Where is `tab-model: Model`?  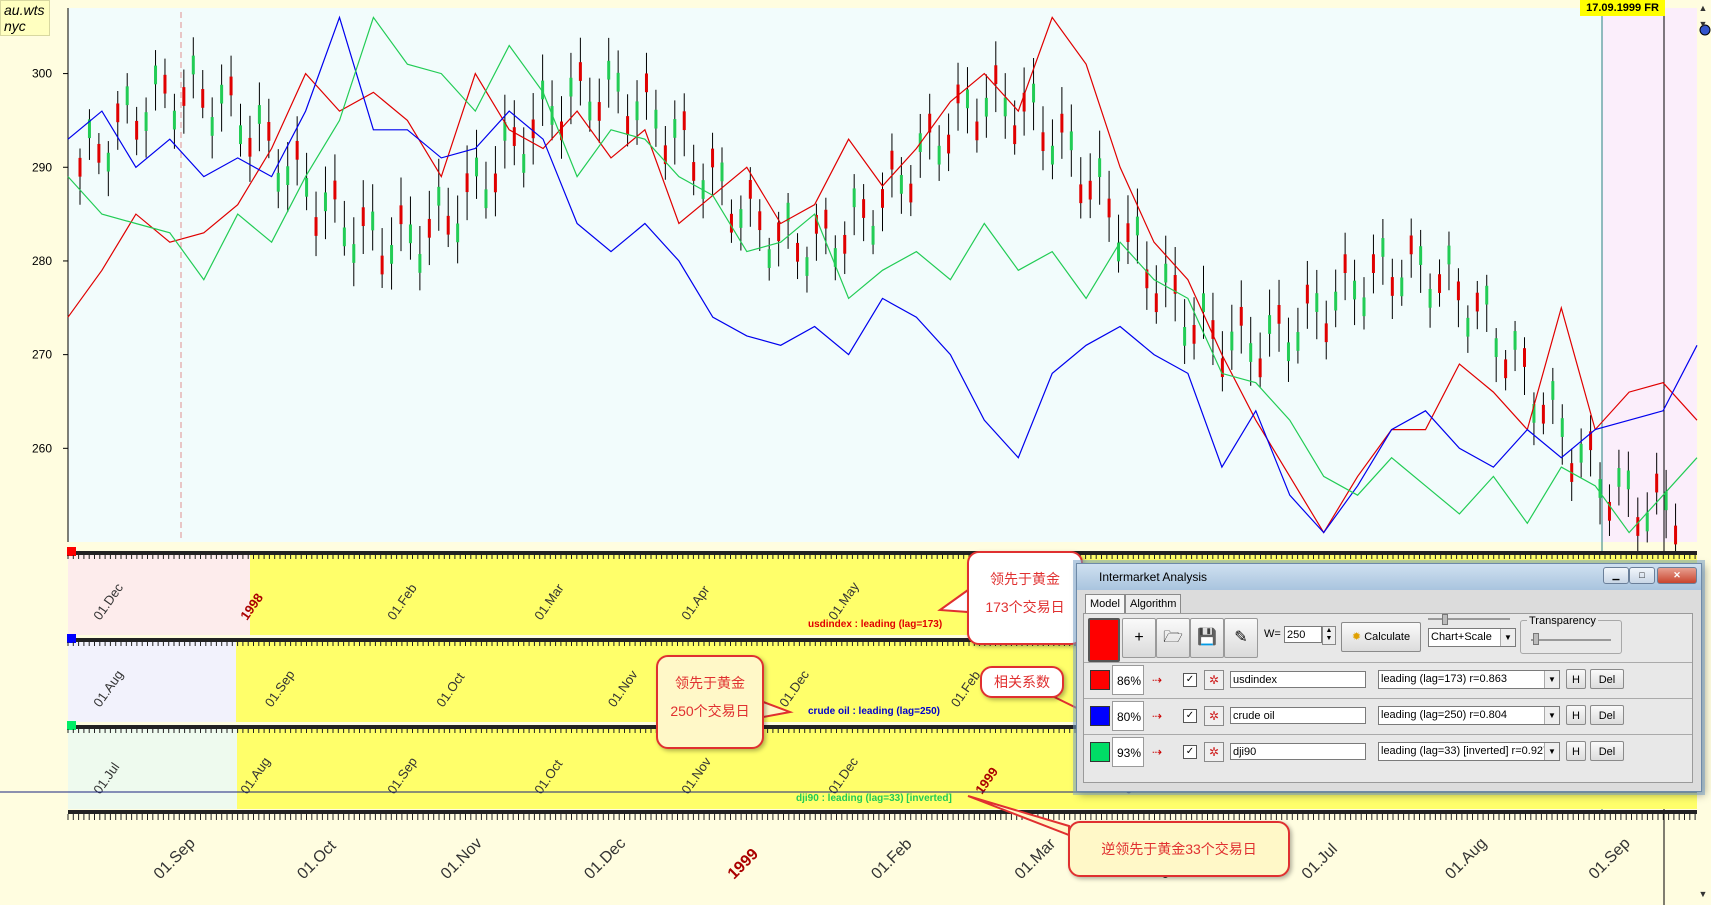
tab-model: Model is located at coordinates (1105, 604).